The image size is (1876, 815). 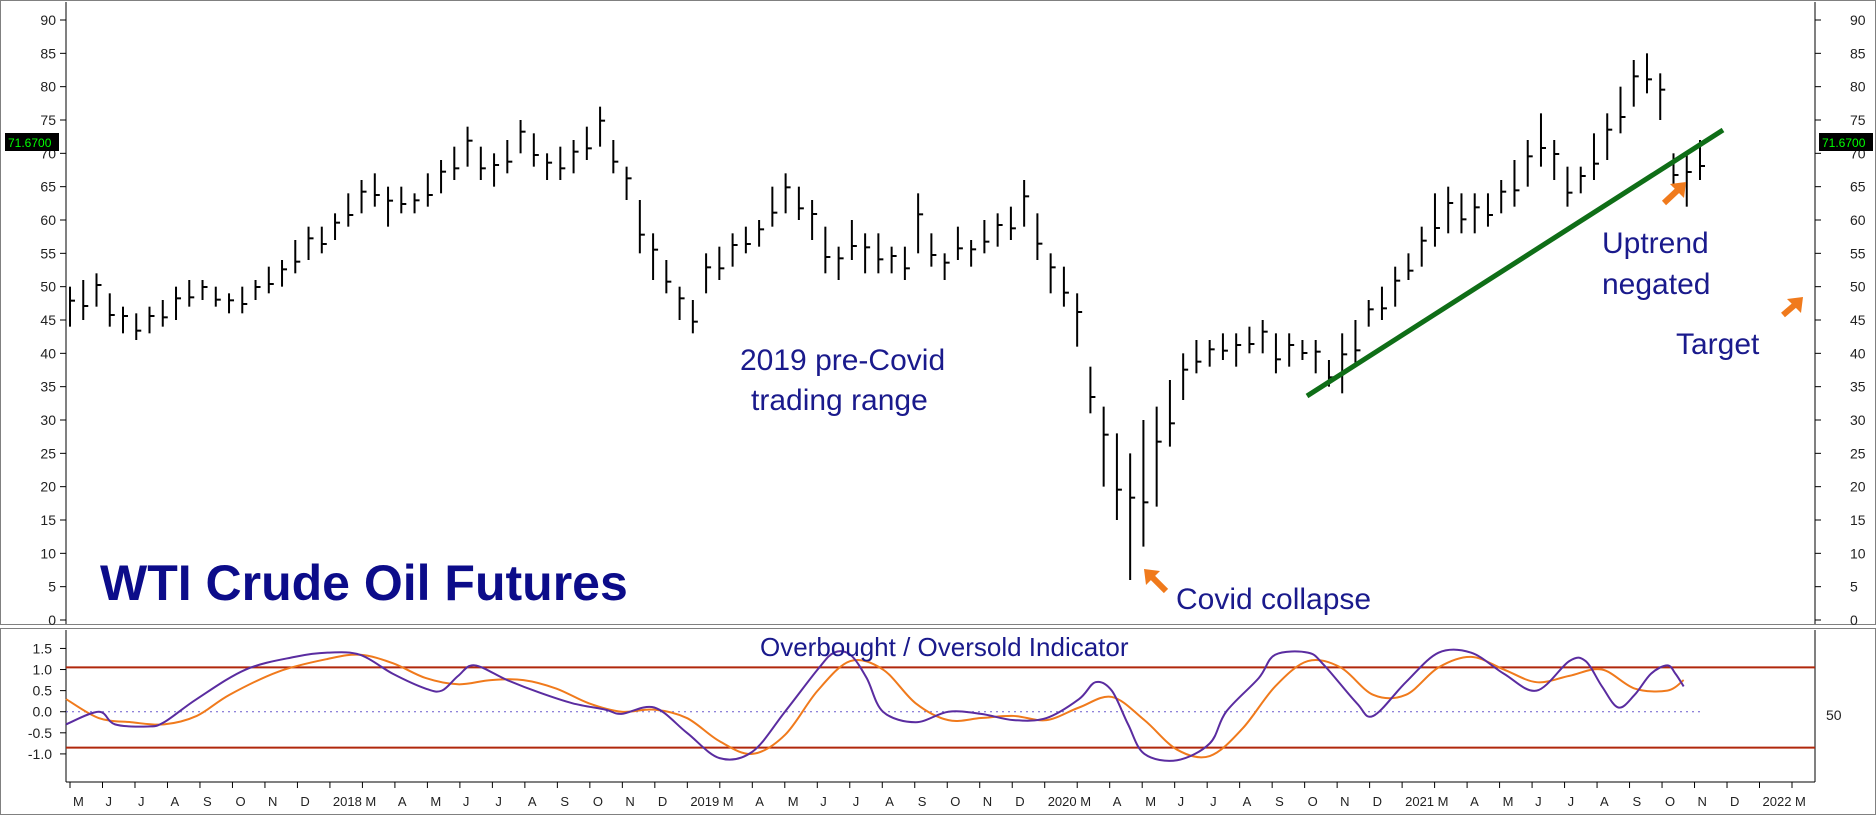 I want to click on price-tick-label-right-8: 40, so click(x=1858, y=353).